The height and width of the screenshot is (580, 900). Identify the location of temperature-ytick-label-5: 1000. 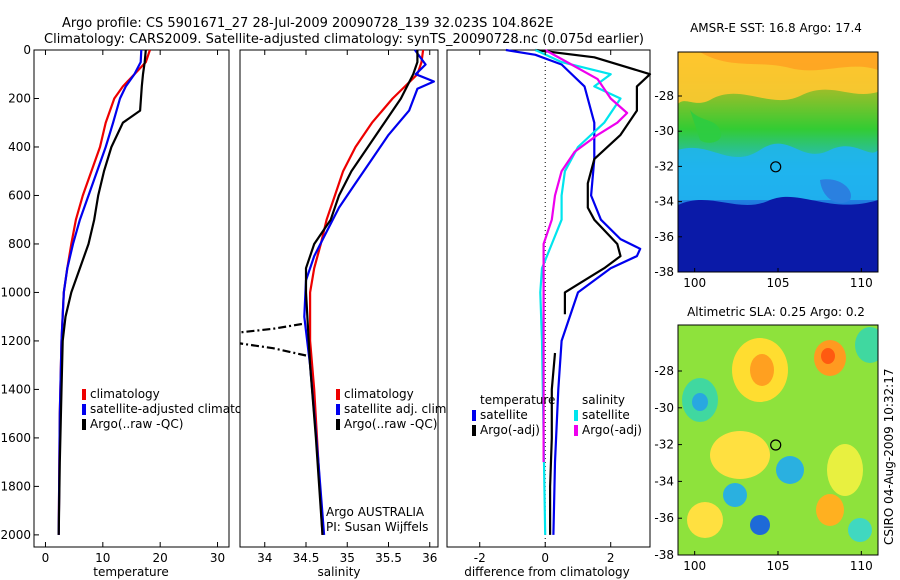
(15, 292).